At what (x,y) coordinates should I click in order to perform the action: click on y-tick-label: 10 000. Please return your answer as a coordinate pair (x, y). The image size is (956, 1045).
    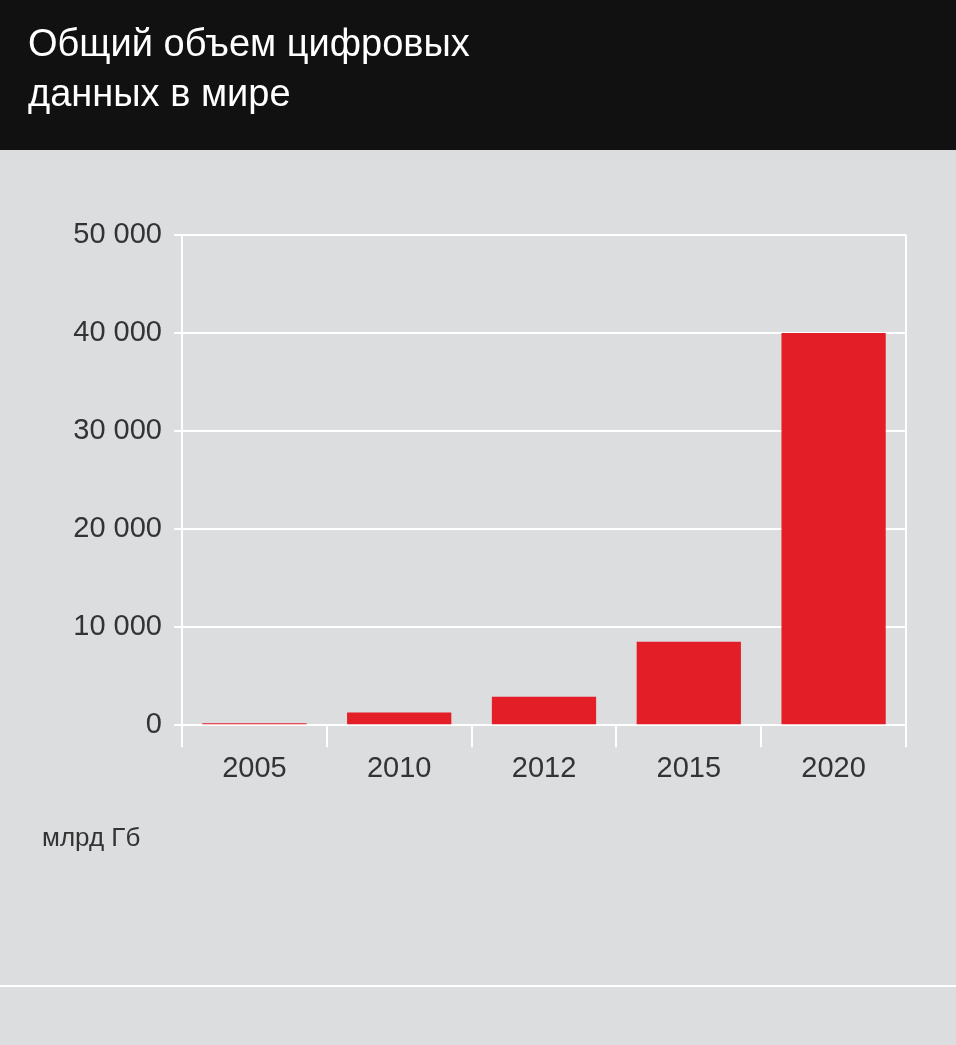
    Looking at the image, I should click on (117, 625).